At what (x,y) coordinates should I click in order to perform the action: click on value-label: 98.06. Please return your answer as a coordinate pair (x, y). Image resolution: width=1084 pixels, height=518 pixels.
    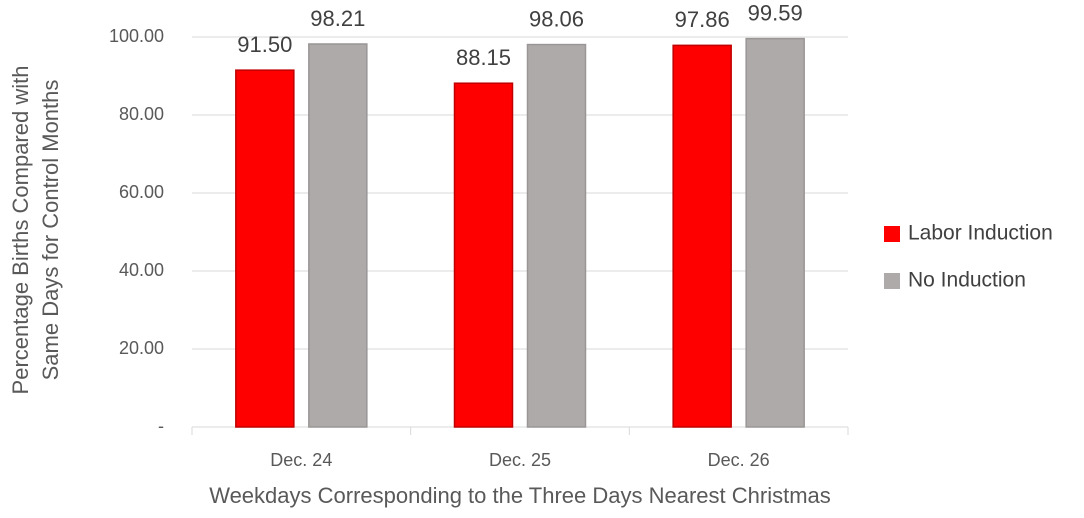
    Looking at the image, I should click on (556, 18).